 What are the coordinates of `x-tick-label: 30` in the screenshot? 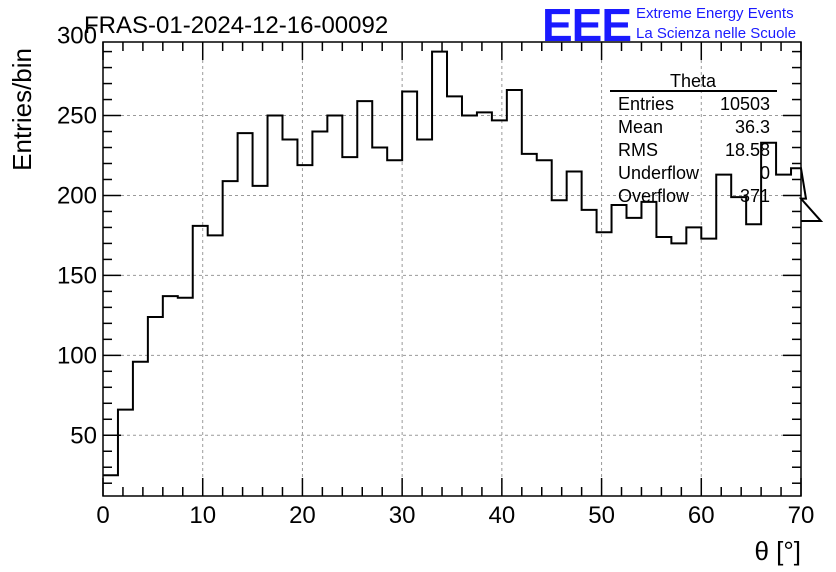 It's located at (402, 515).